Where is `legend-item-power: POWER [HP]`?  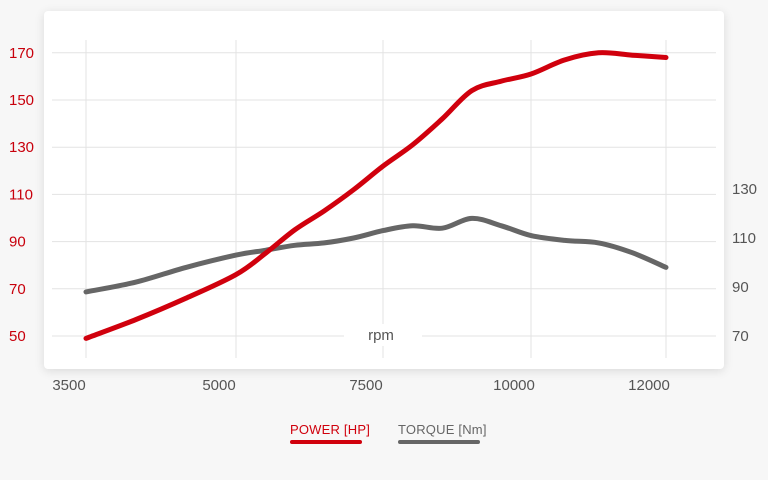 legend-item-power: POWER [HP] is located at coordinates (330, 433).